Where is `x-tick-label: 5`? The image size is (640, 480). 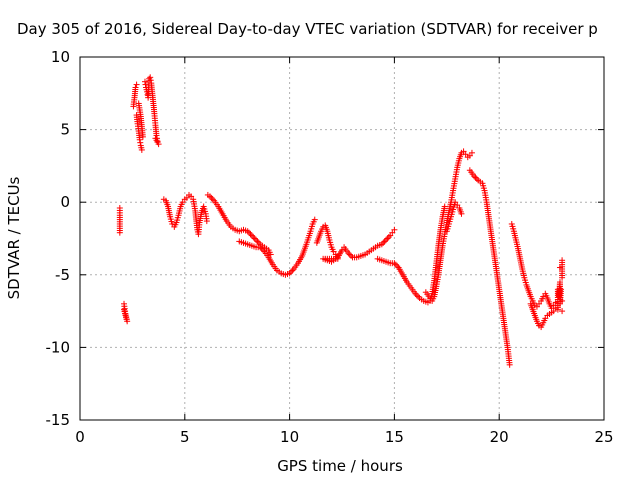
x-tick-label: 5 is located at coordinates (185, 437).